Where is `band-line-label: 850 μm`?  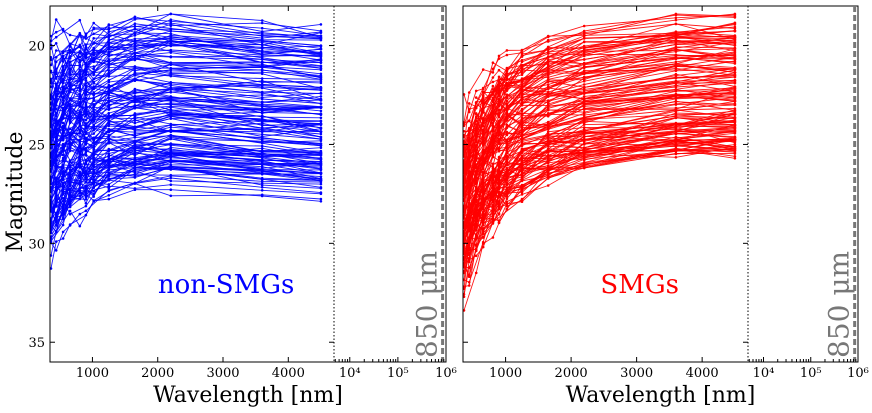
band-line-label: 850 μm is located at coordinates (427, 304).